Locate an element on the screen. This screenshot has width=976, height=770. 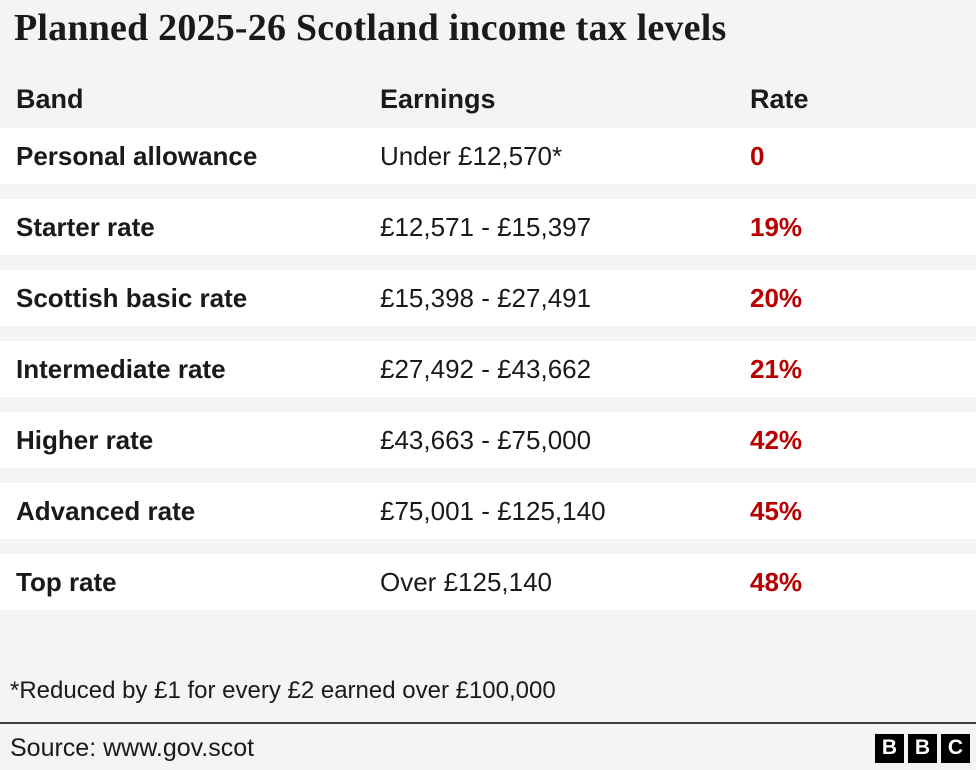
band-cell: Top rate is located at coordinates (66, 581).